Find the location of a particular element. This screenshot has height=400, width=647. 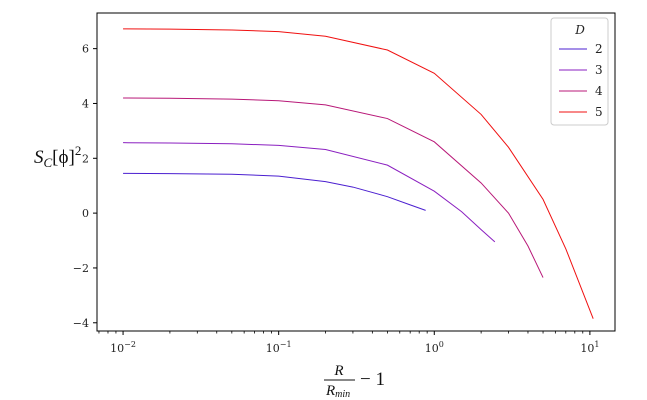

x-tick-label: 10¹ is located at coordinates (589, 347).